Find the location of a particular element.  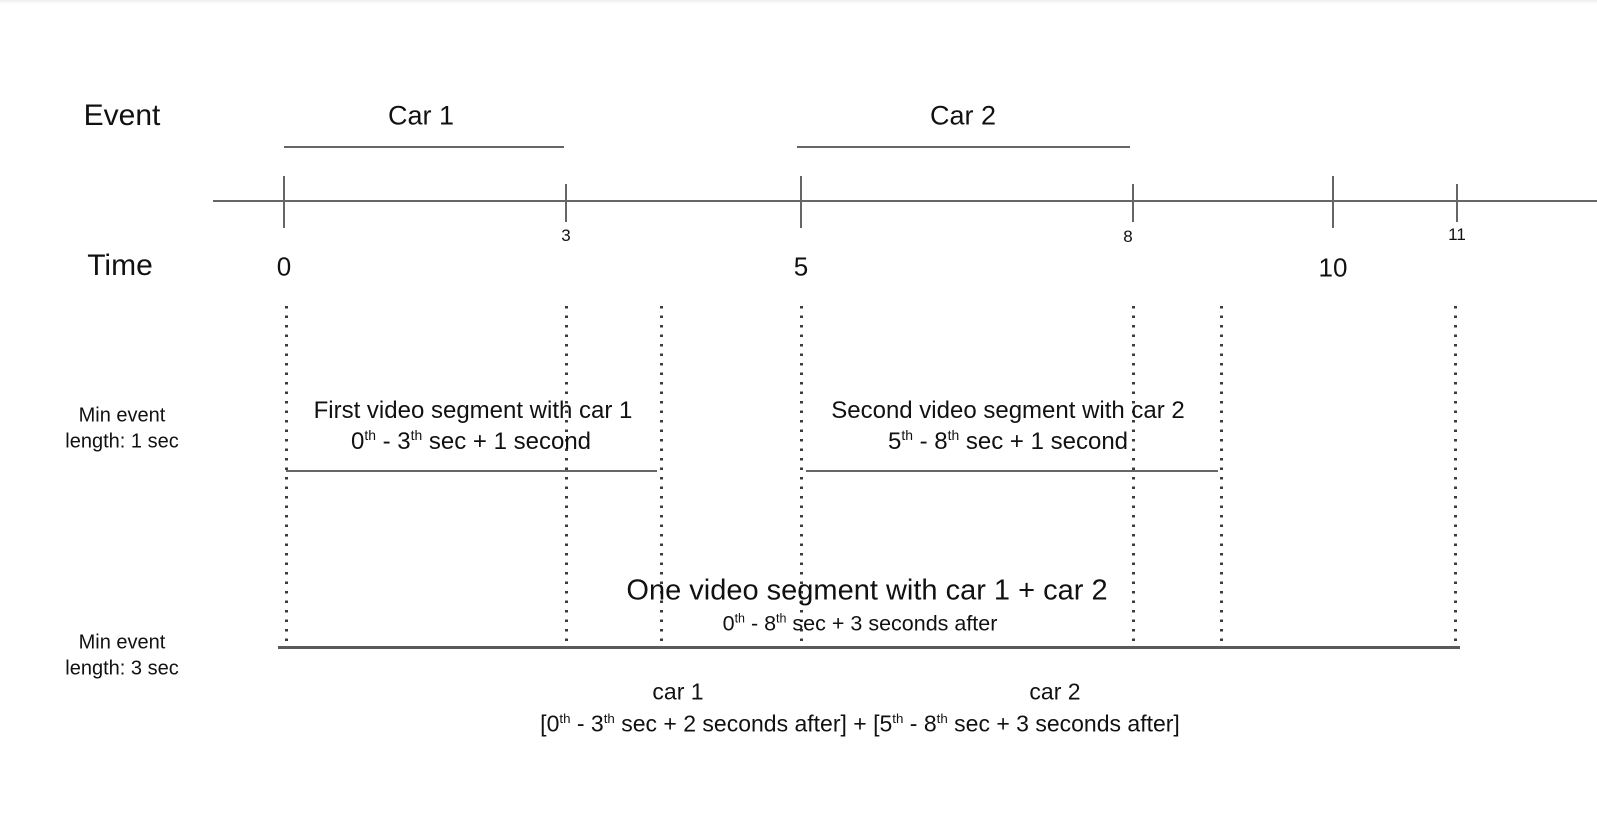

tick-label-10: 10 is located at coordinates (1333, 267).